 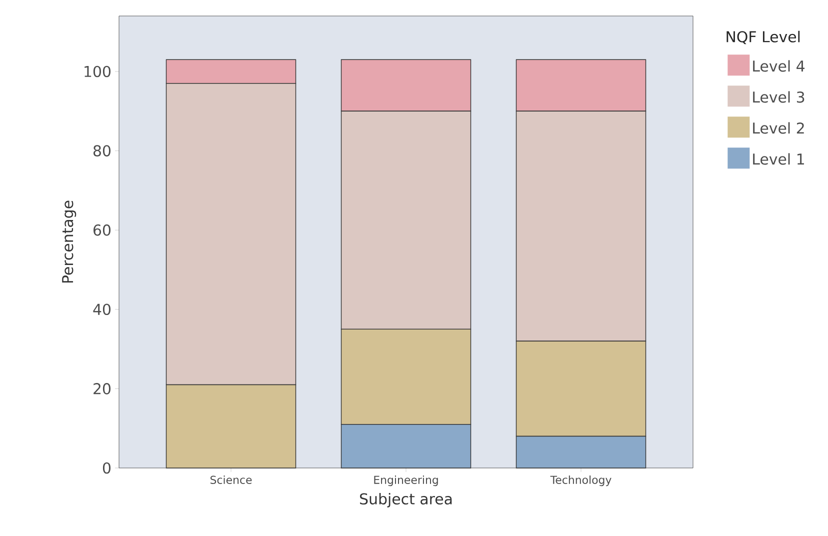 What do you see at coordinates (102, 388) in the screenshot?
I see `y-tick-label: 20` at bounding box center [102, 388].